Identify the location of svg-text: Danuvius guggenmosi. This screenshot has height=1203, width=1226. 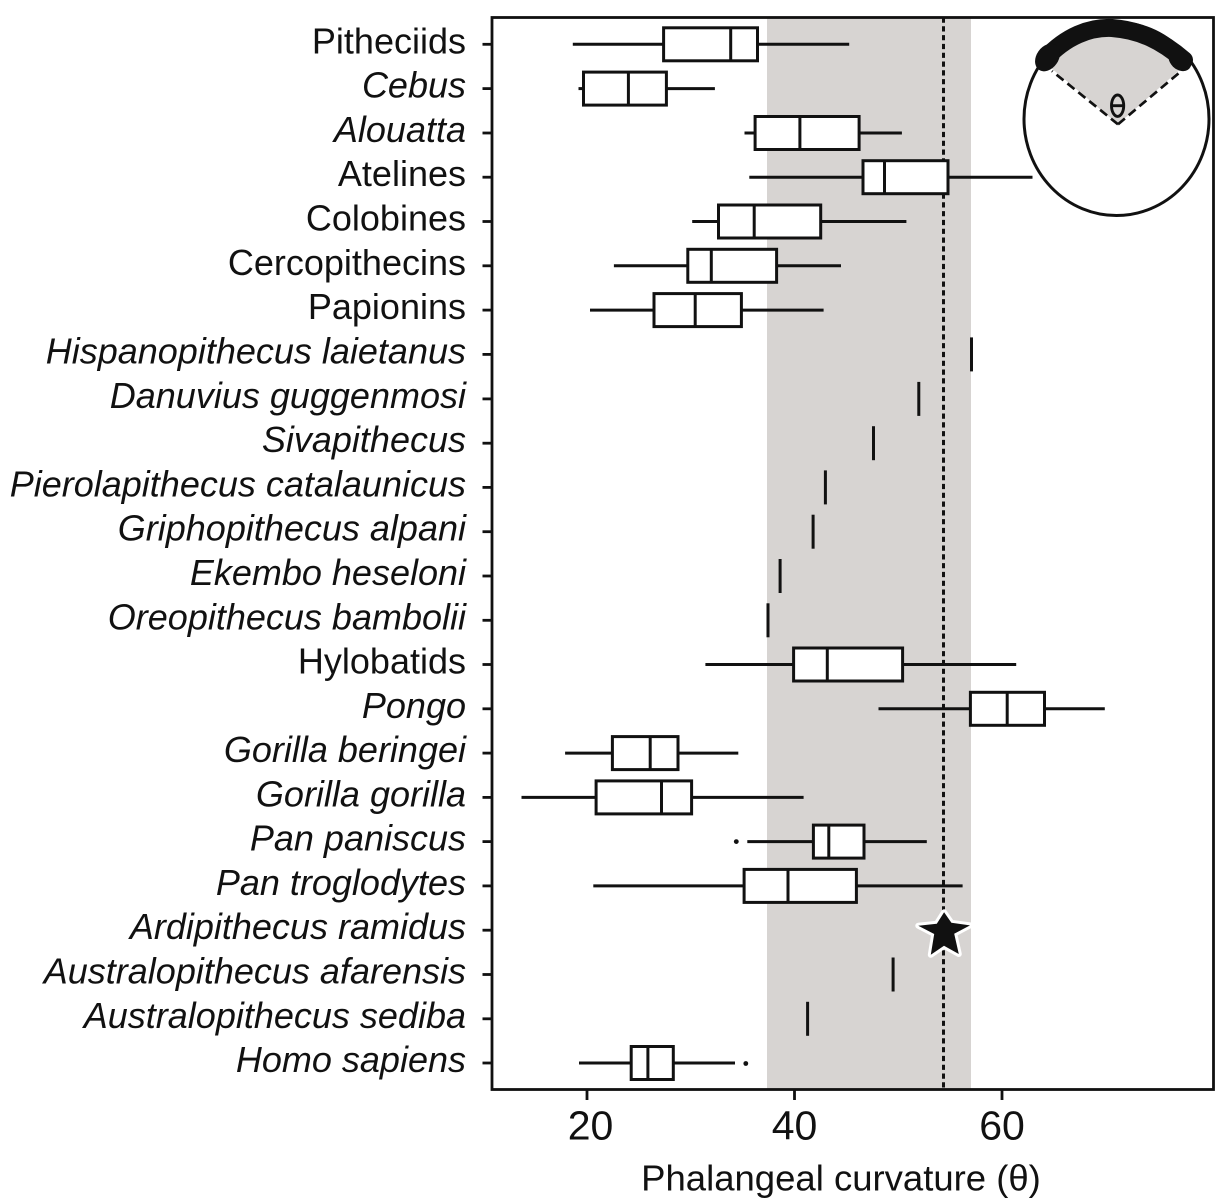
(288, 395).